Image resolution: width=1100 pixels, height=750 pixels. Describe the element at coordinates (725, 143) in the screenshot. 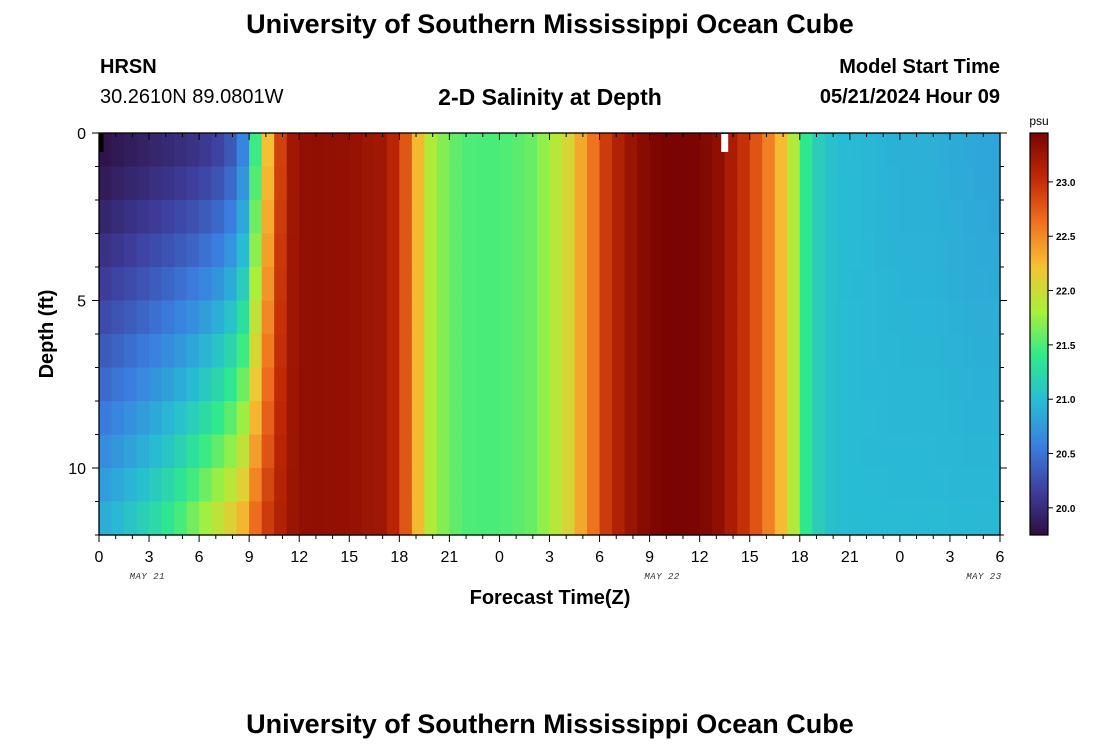

I see `current-time-marker` at that location.